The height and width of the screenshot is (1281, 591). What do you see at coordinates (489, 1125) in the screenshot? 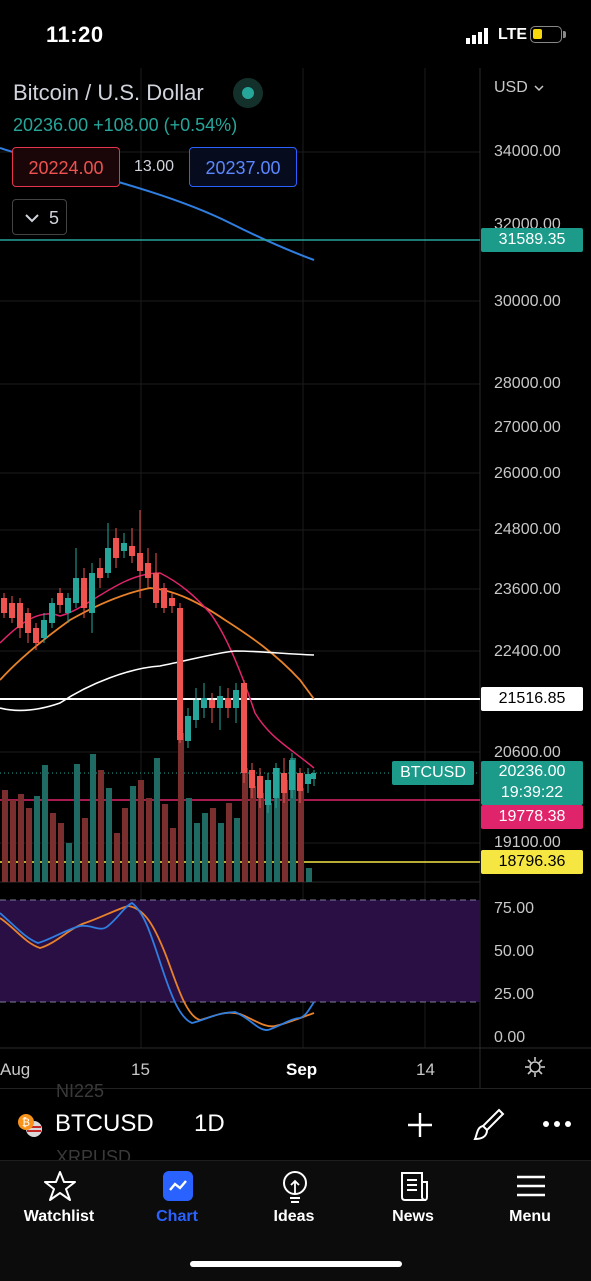
I see `brush-icon` at bounding box center [489, 1125].